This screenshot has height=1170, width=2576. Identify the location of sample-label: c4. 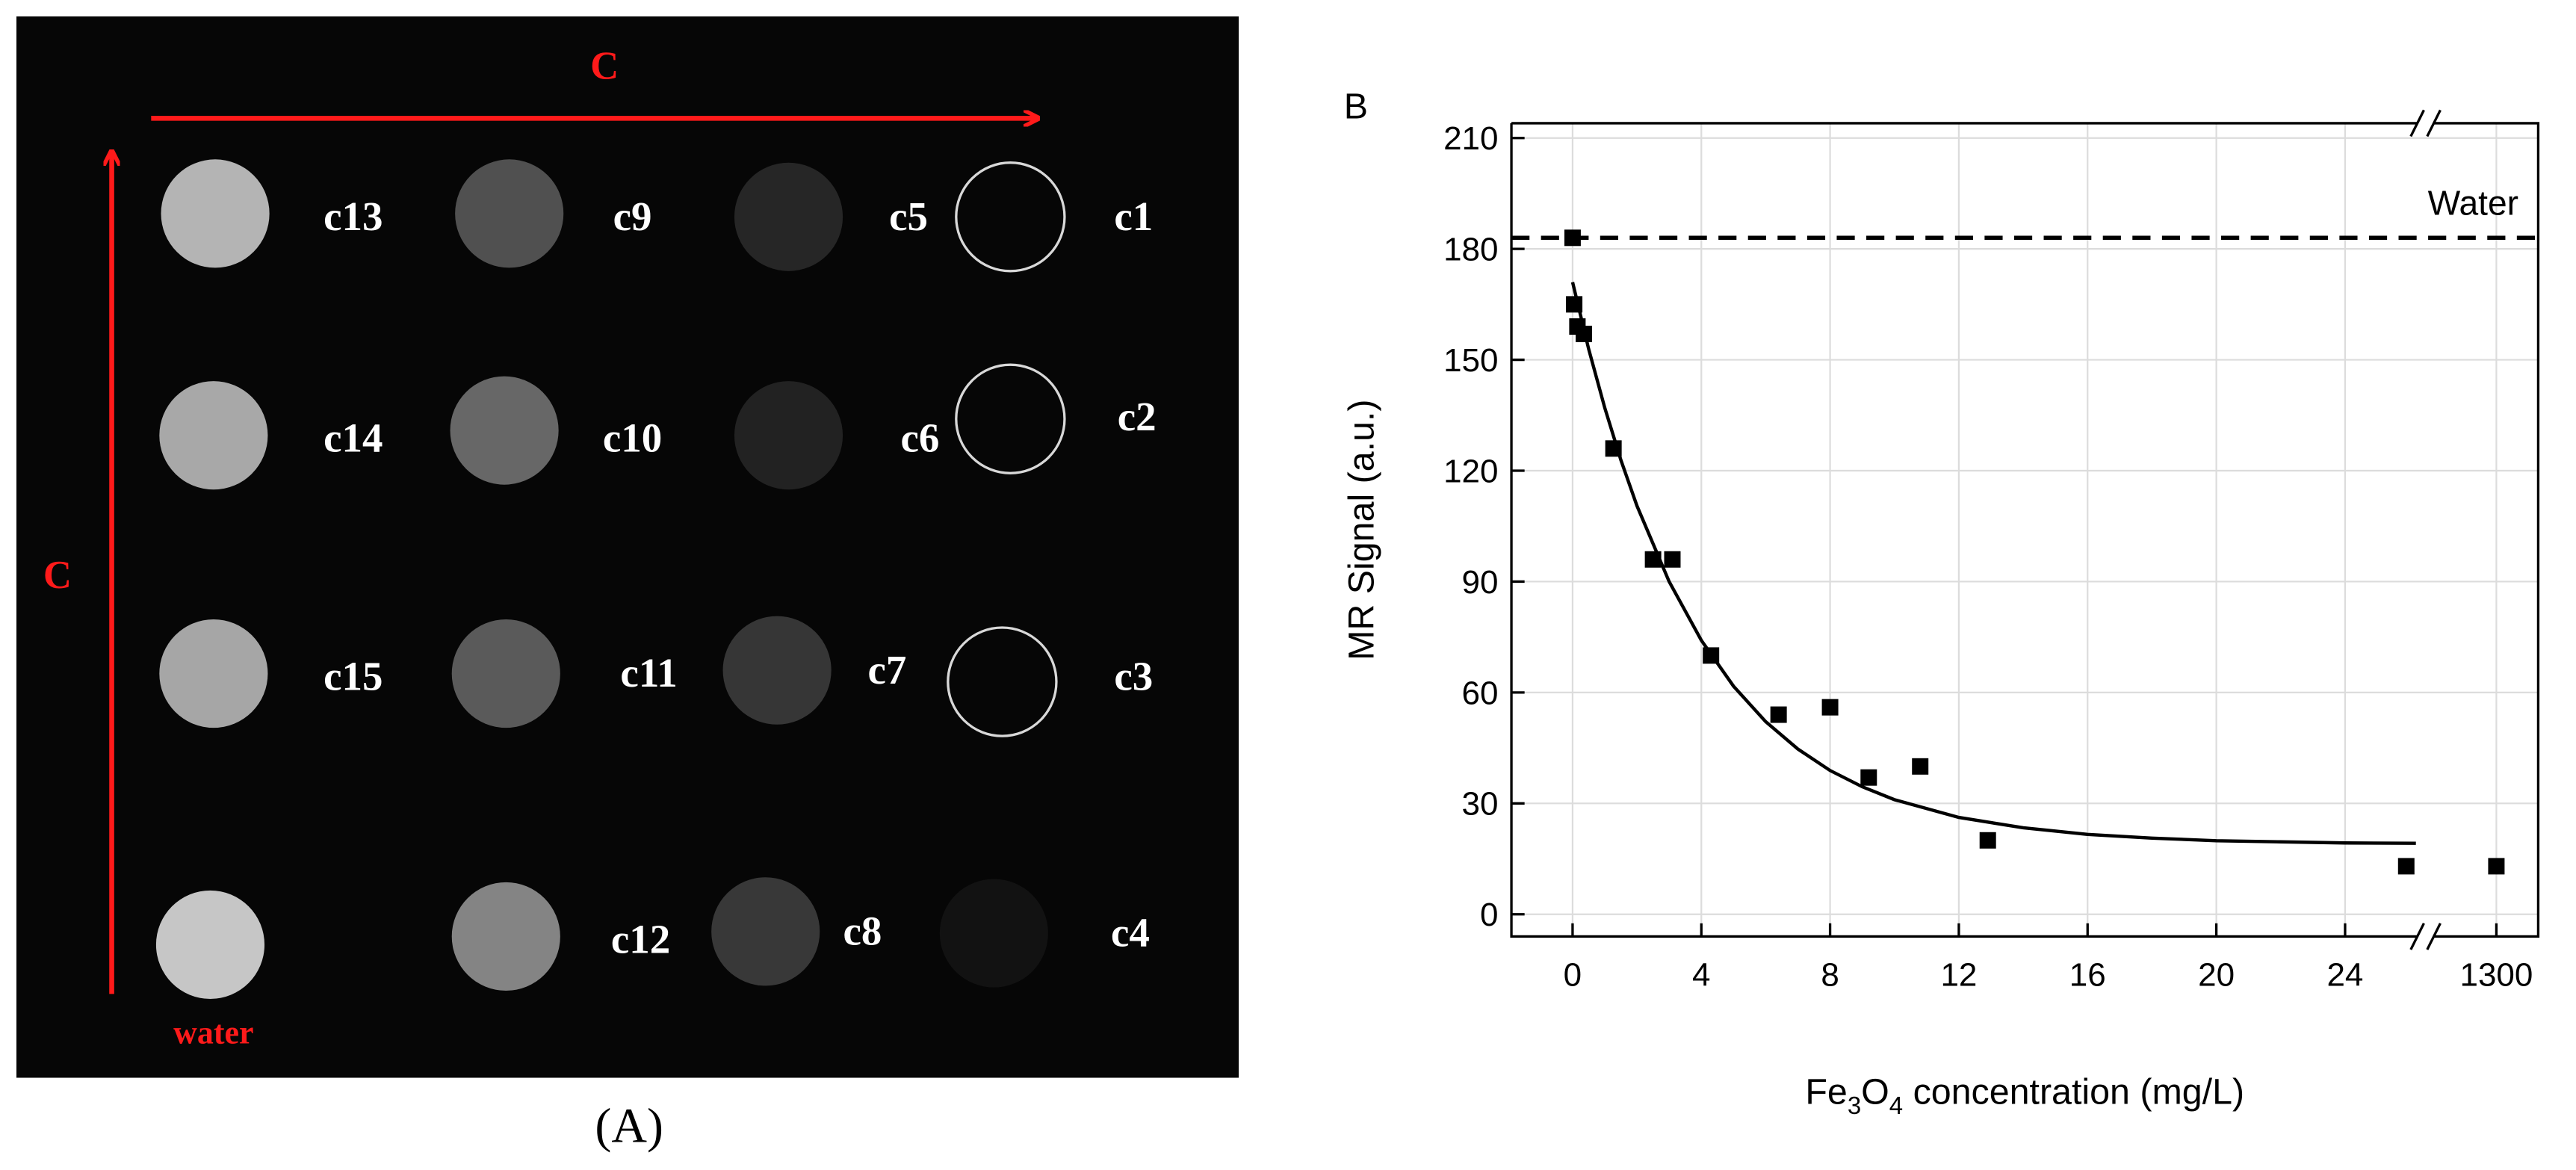
(1130, 933).